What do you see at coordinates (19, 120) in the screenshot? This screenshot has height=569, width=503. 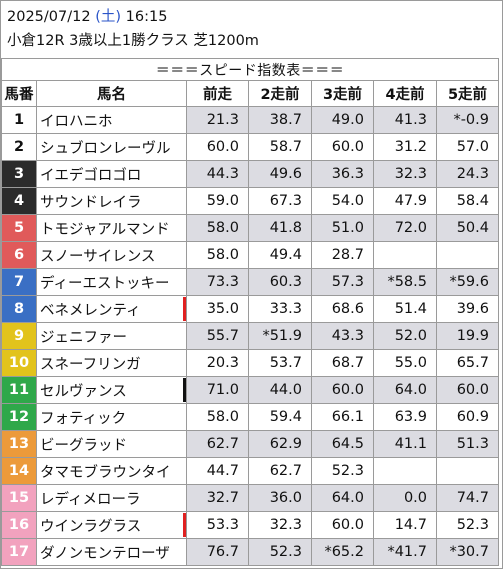 I see `horse-number-cell: 1` at bounding box center [19, 120].